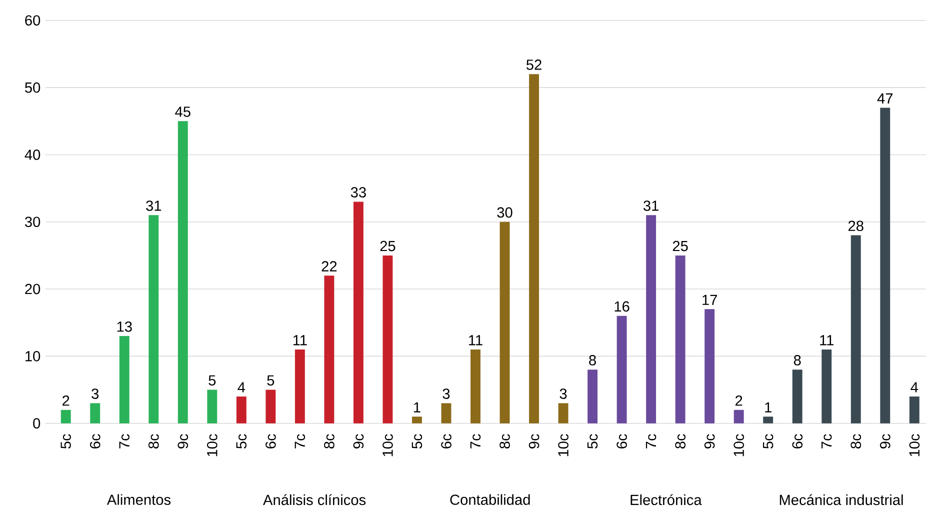 The image size is (928, 512). What do you see at coordinates (841, 500) in the screenshot?
I see `text: Mecánica industrial` at bounding box center [841, 500].